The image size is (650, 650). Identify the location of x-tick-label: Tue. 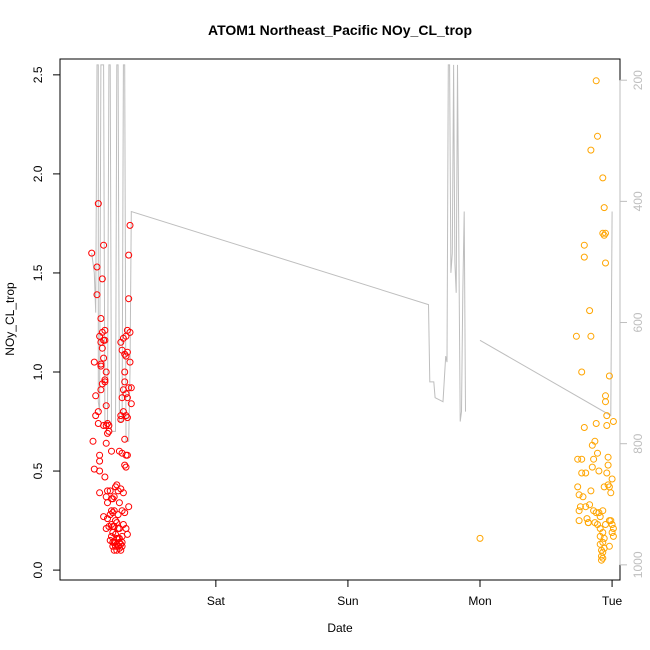
(612, 601).